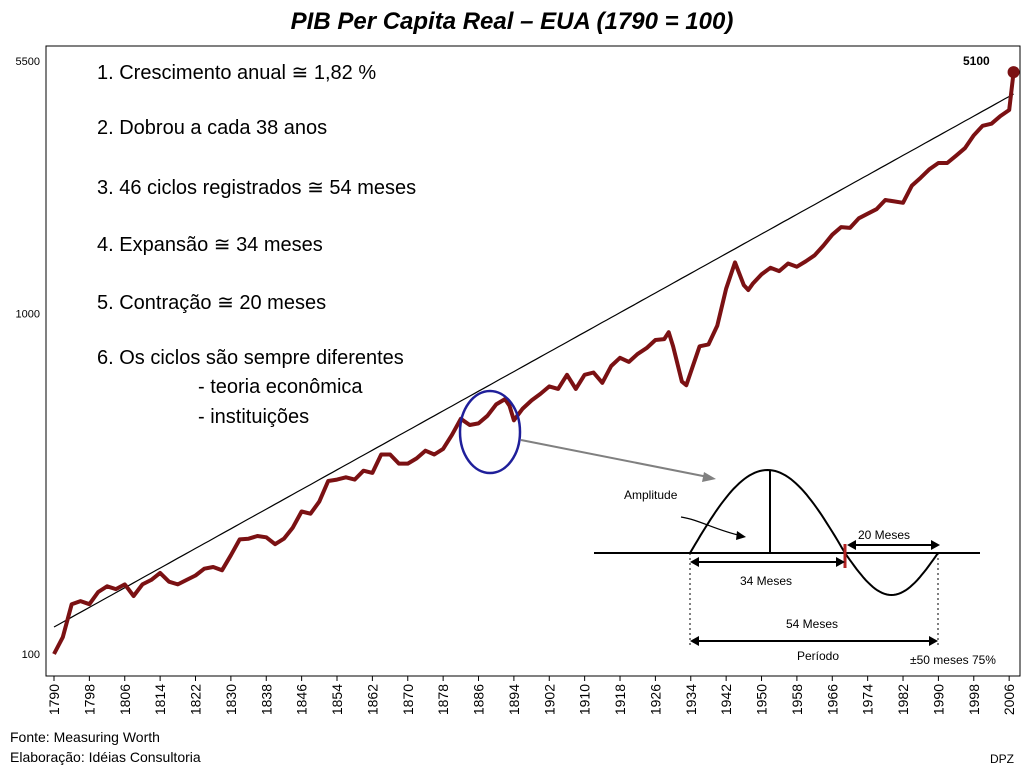  What do you see at coordinates (254, 417) in the screenshot?
I see `note-6b: - instituições` at bounding box center [254, 417].